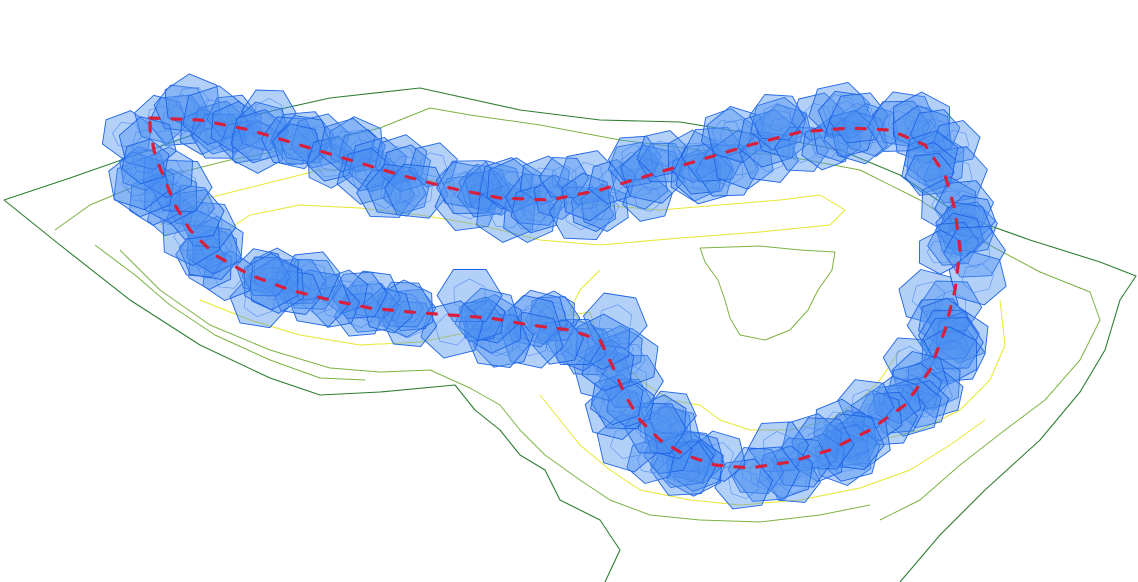 The width and height of the screenshot is (1138, 582). Describe the element at coordinates (767, 293) in the screenshot. I see `contour-line-pit` at that location.